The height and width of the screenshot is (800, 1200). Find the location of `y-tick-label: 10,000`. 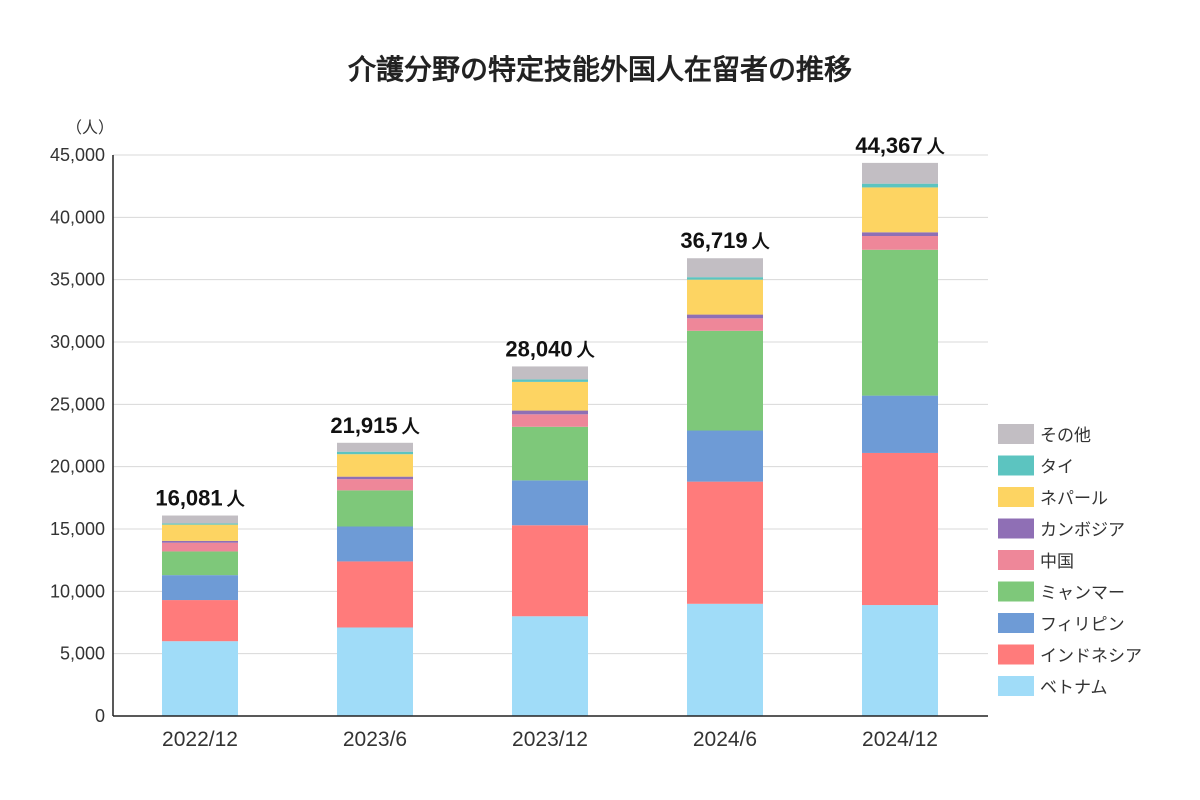

y-tick-label: 10,000 is located at coordinates (77, 591).